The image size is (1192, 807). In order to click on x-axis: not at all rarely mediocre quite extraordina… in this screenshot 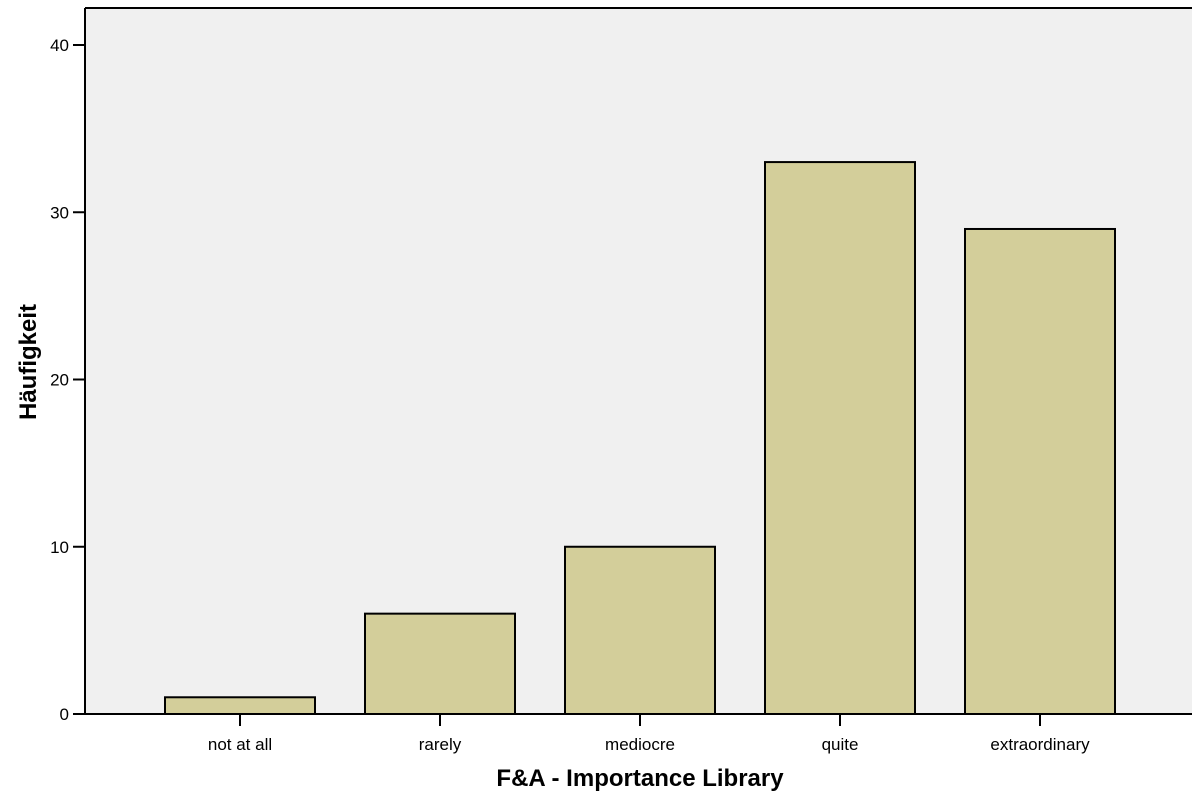, I will do `click(638, 733)`.